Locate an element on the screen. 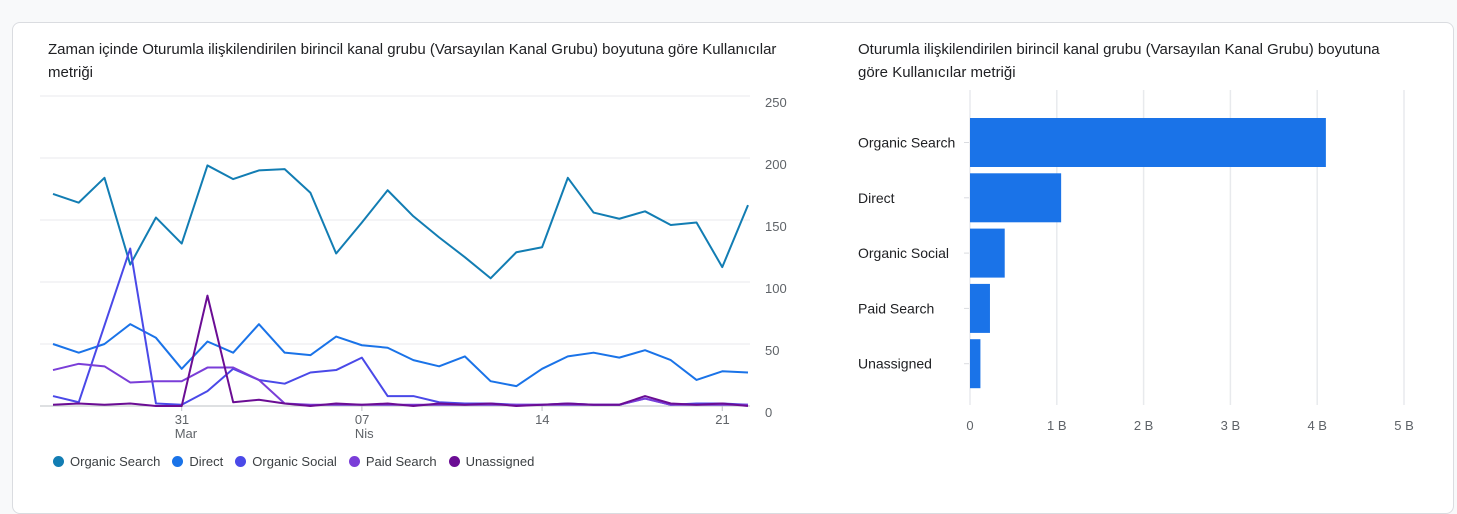  x-tick-sublabel: Nis is located at coordinates (364, 433).